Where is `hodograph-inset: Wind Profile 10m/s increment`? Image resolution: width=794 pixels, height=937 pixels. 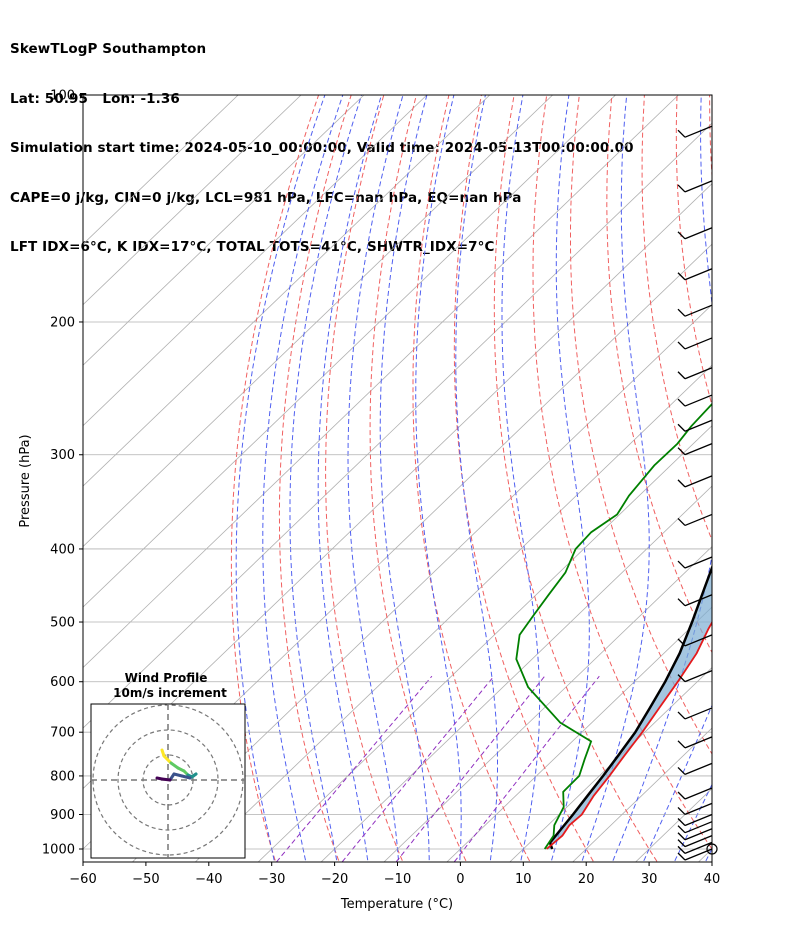 hodograph-inset: Wind Profile 10m/s increment is located at coordinates (168, 765).